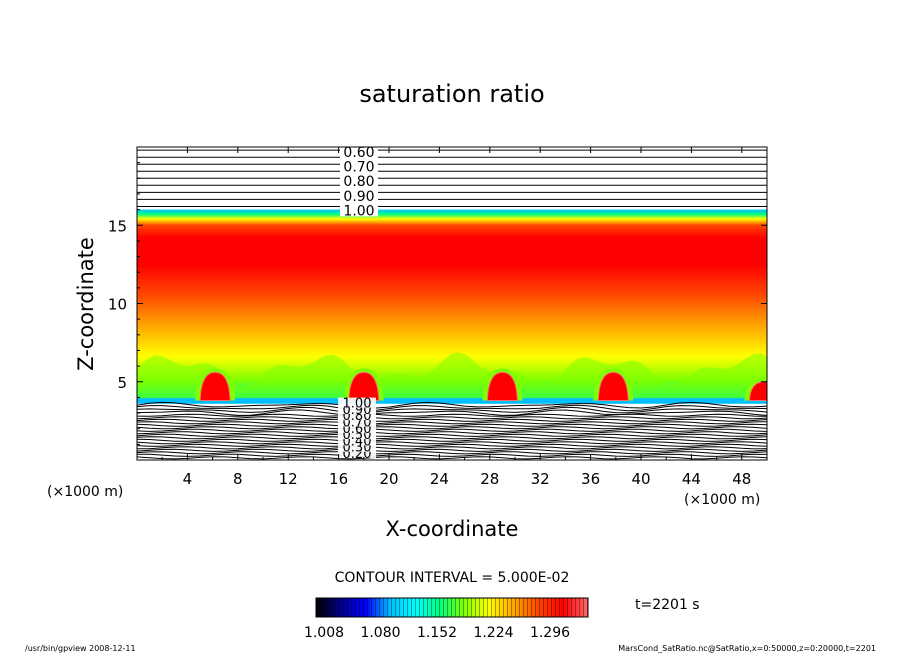  What do you see at coordinates (188, 479) in the screenshot?
I see `x-tick-label: 4` at bounding box center [188, 479].